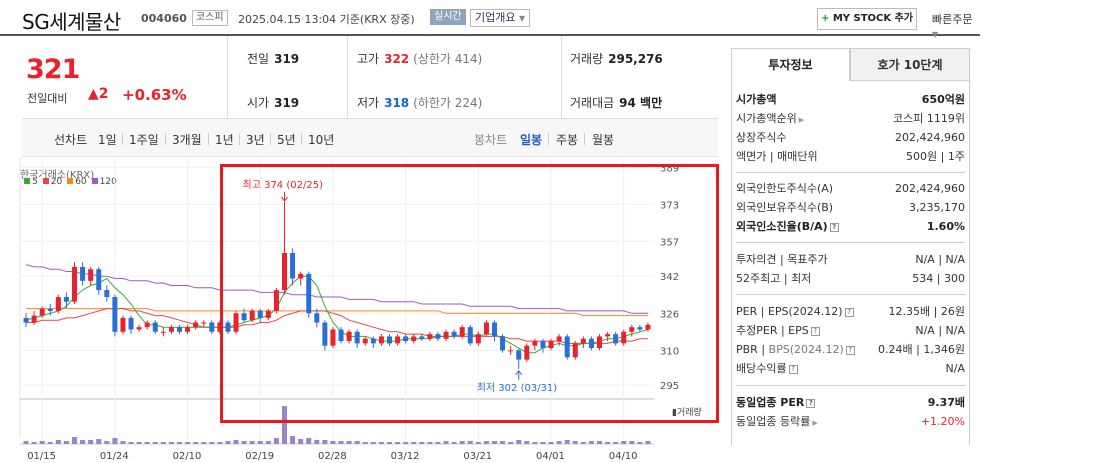 The height and width of the screenshot is (463, 1102). Describe the element at coordinates (567, 140) in the screenshot. I see `tab-weekly: 주봉` at that location.